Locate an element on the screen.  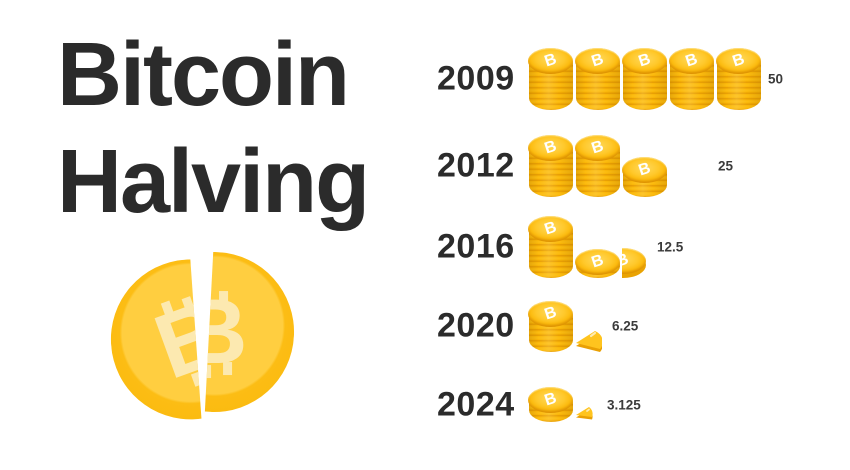
amount-label: 50 is located at coordinates (776, 78).